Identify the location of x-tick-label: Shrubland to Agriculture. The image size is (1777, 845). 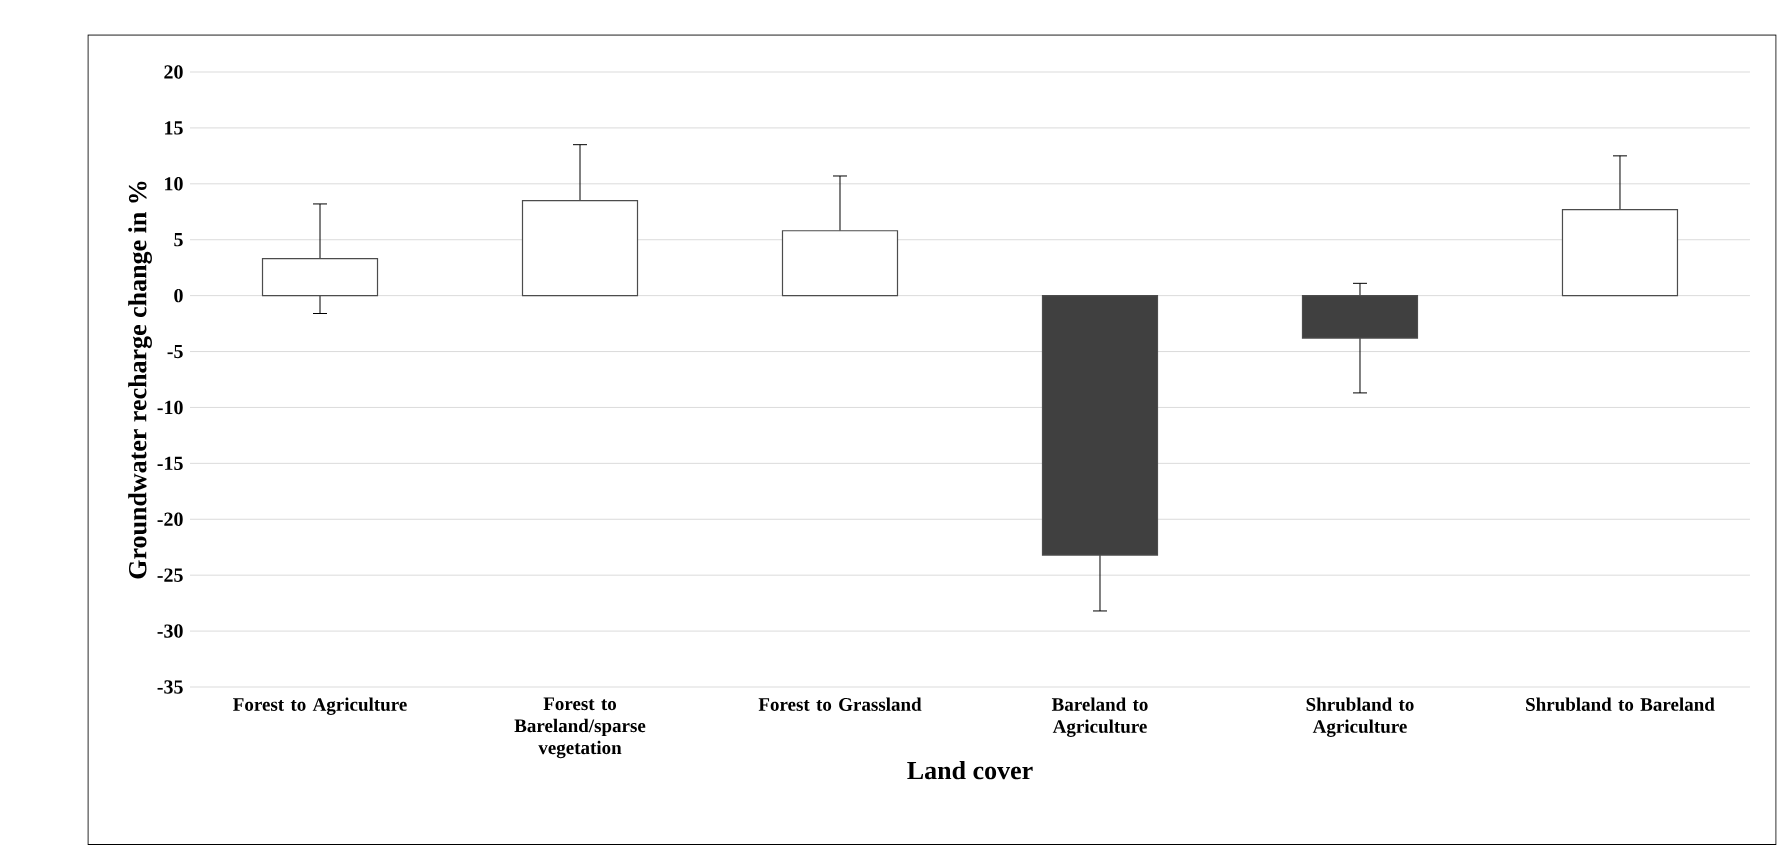
(1360, 717).